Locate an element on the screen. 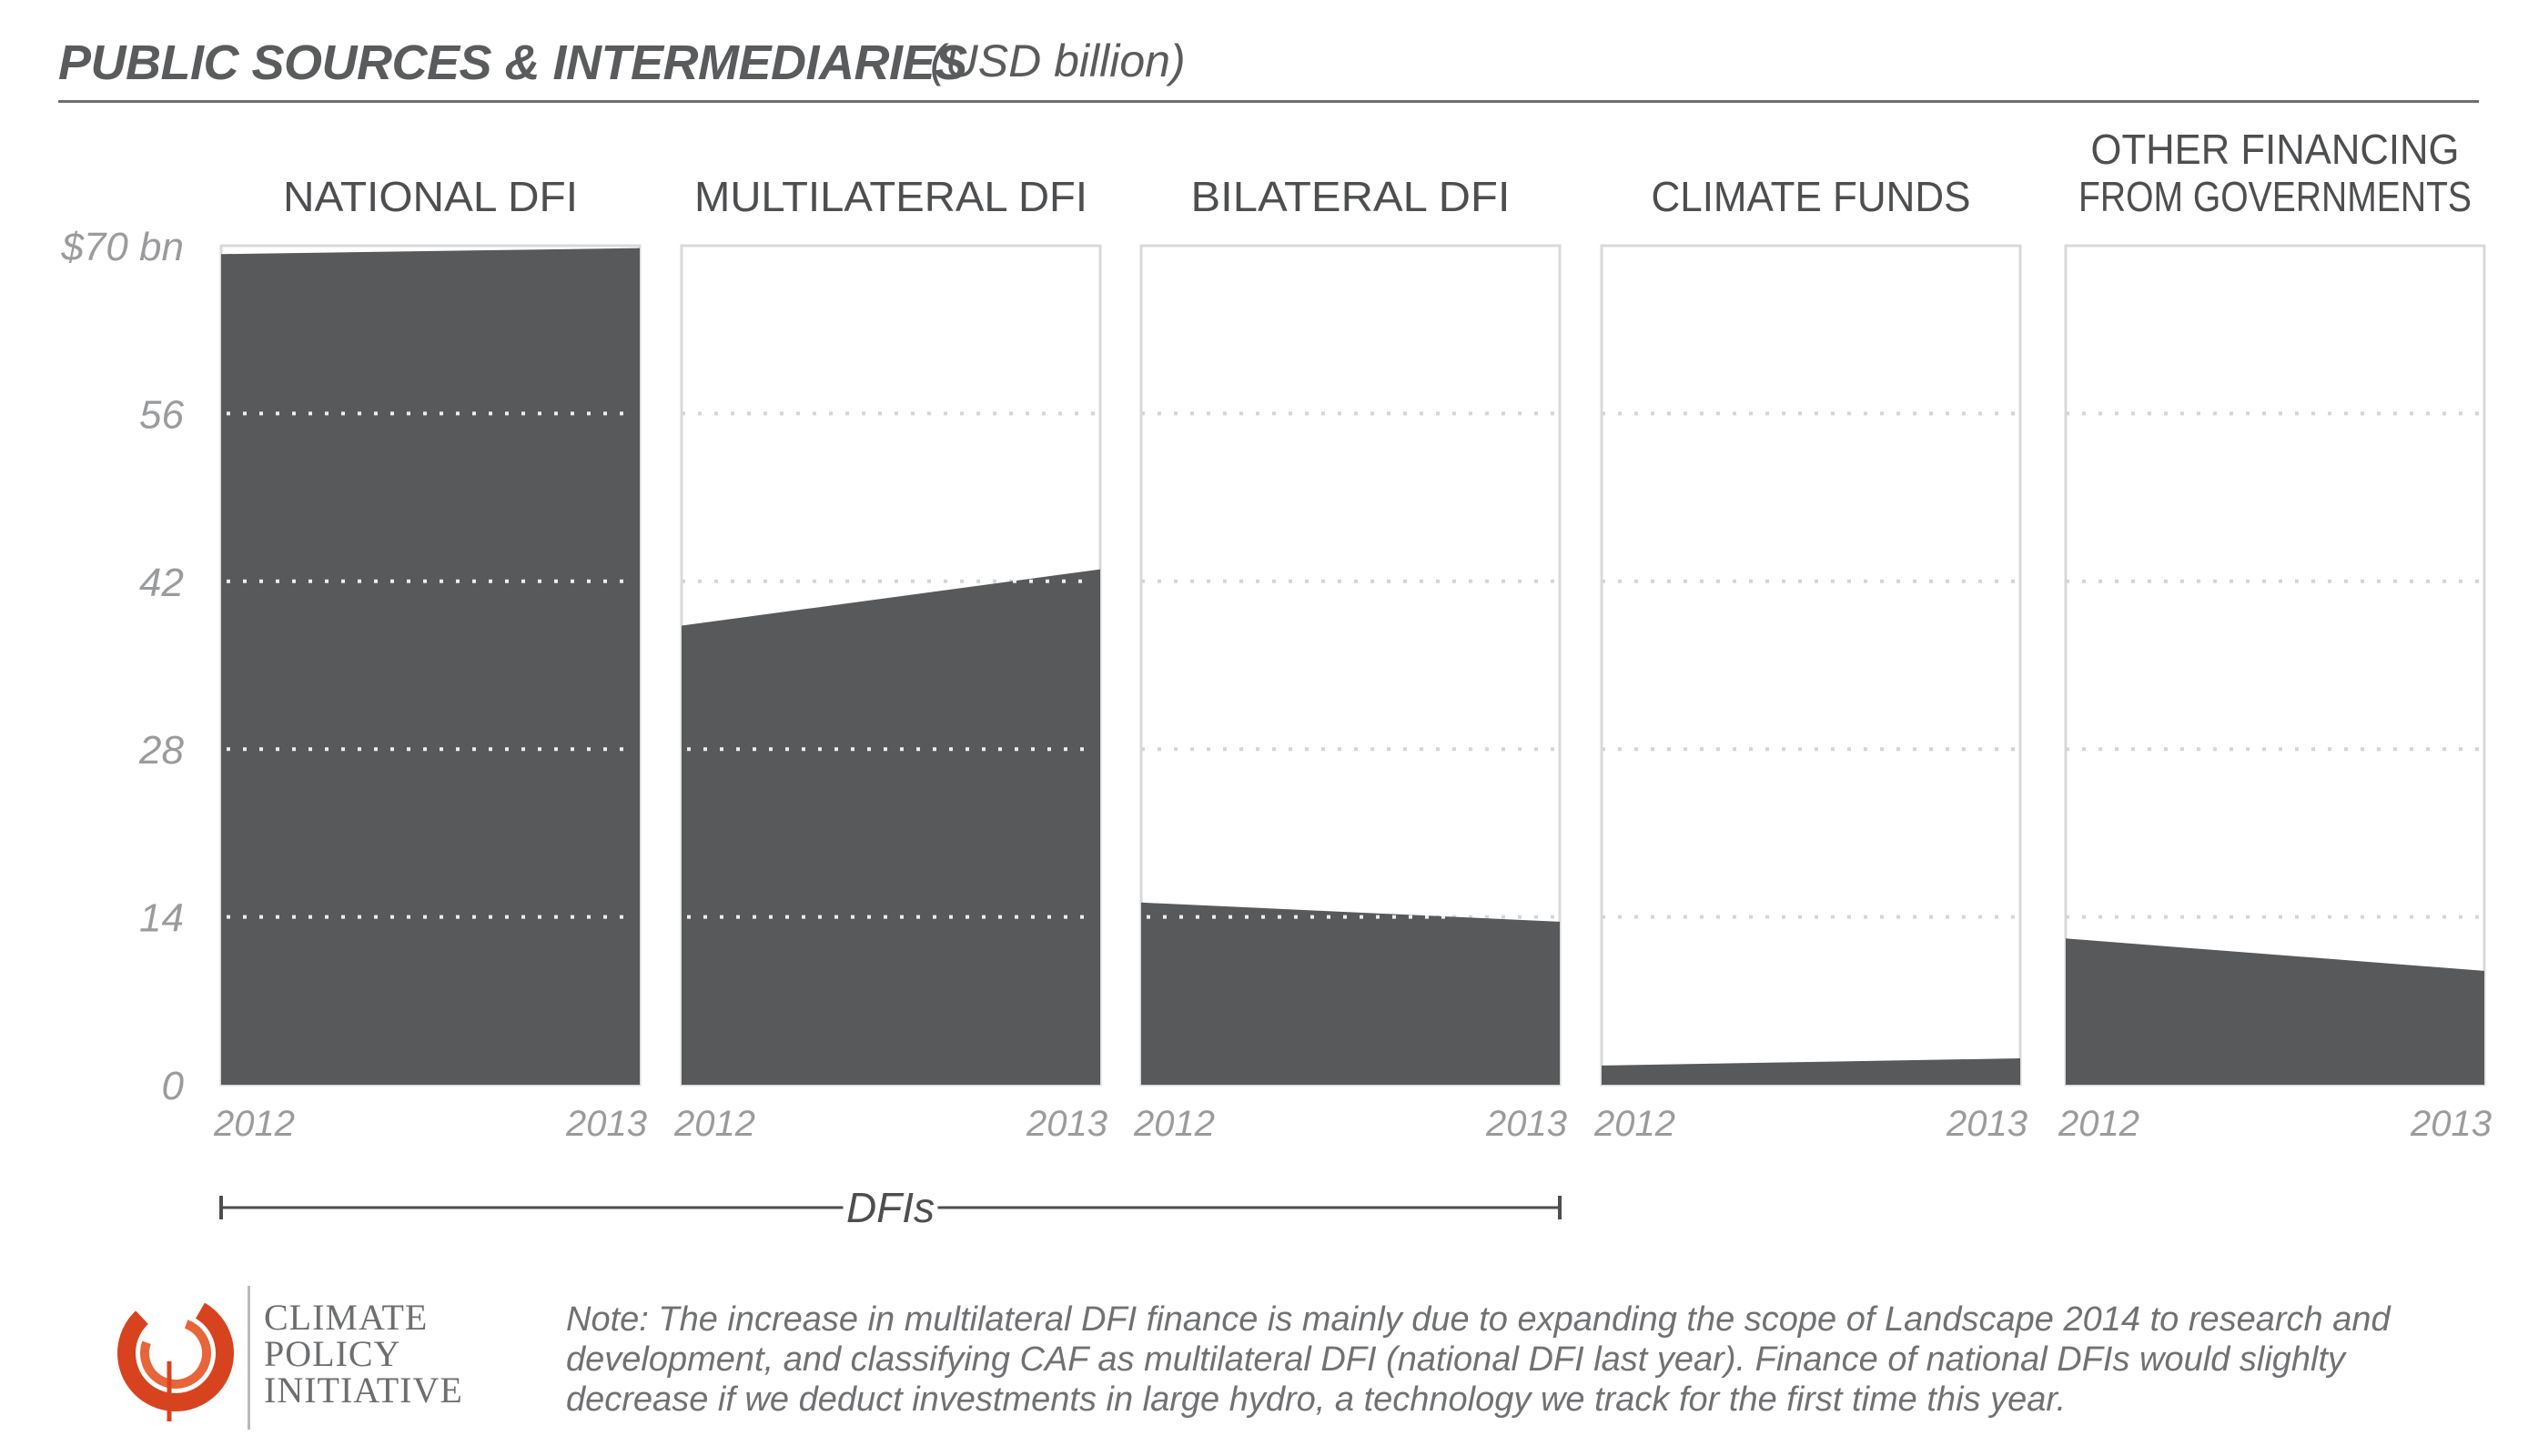 This screenshot has width=2538, height=1456. area-climate-funds is located at coordinates (1811, 1072).